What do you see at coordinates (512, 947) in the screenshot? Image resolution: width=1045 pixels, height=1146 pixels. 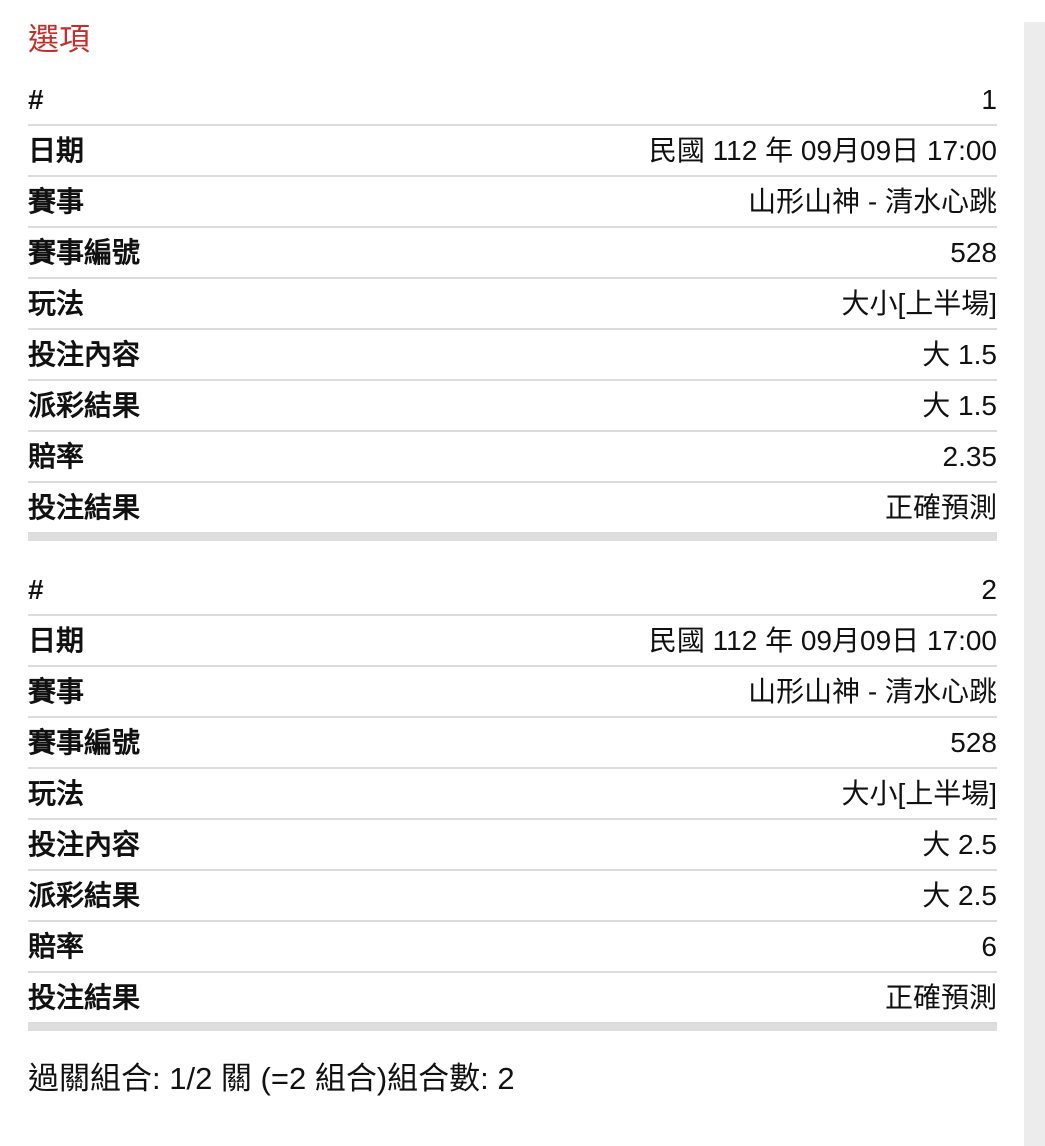 I see `table-row-odds: 賠率 6` at bounding box center [512, 947].